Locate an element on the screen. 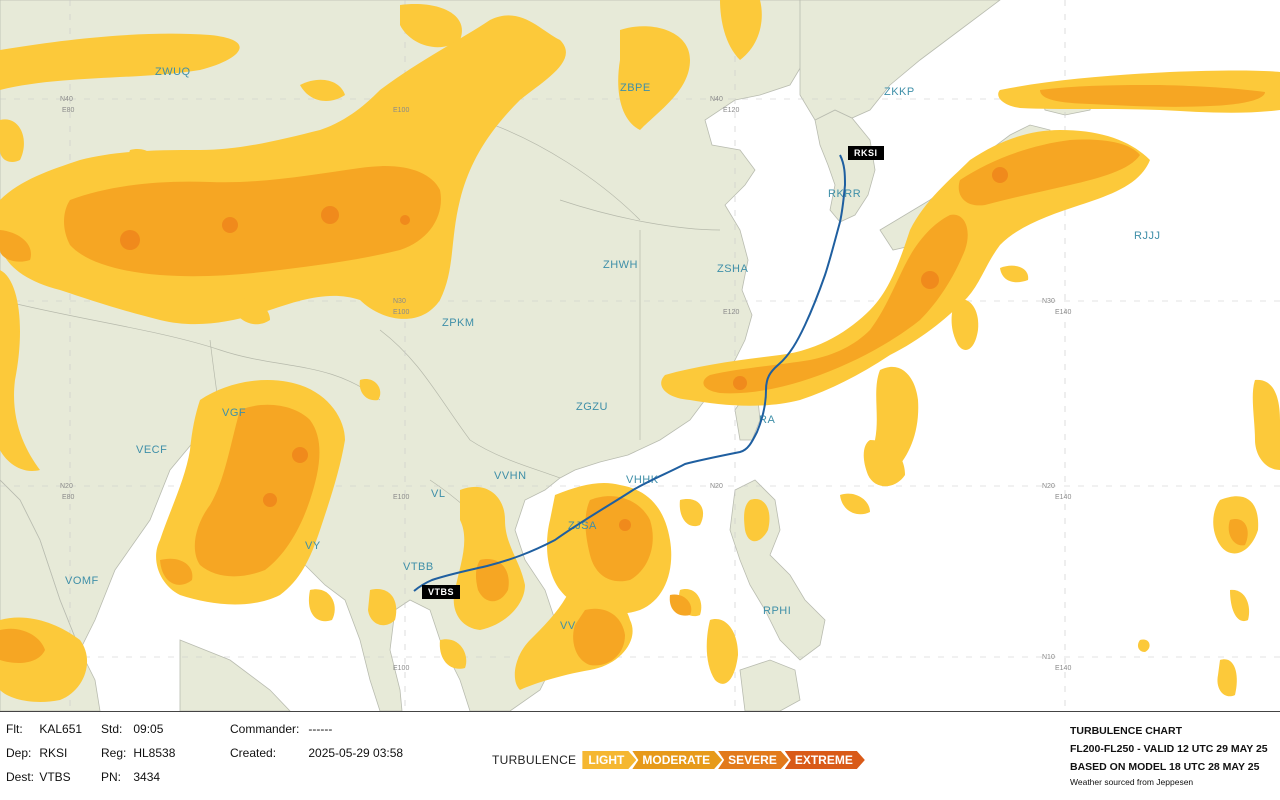  pn-value: 3434 is located at coordinates (147, 777).